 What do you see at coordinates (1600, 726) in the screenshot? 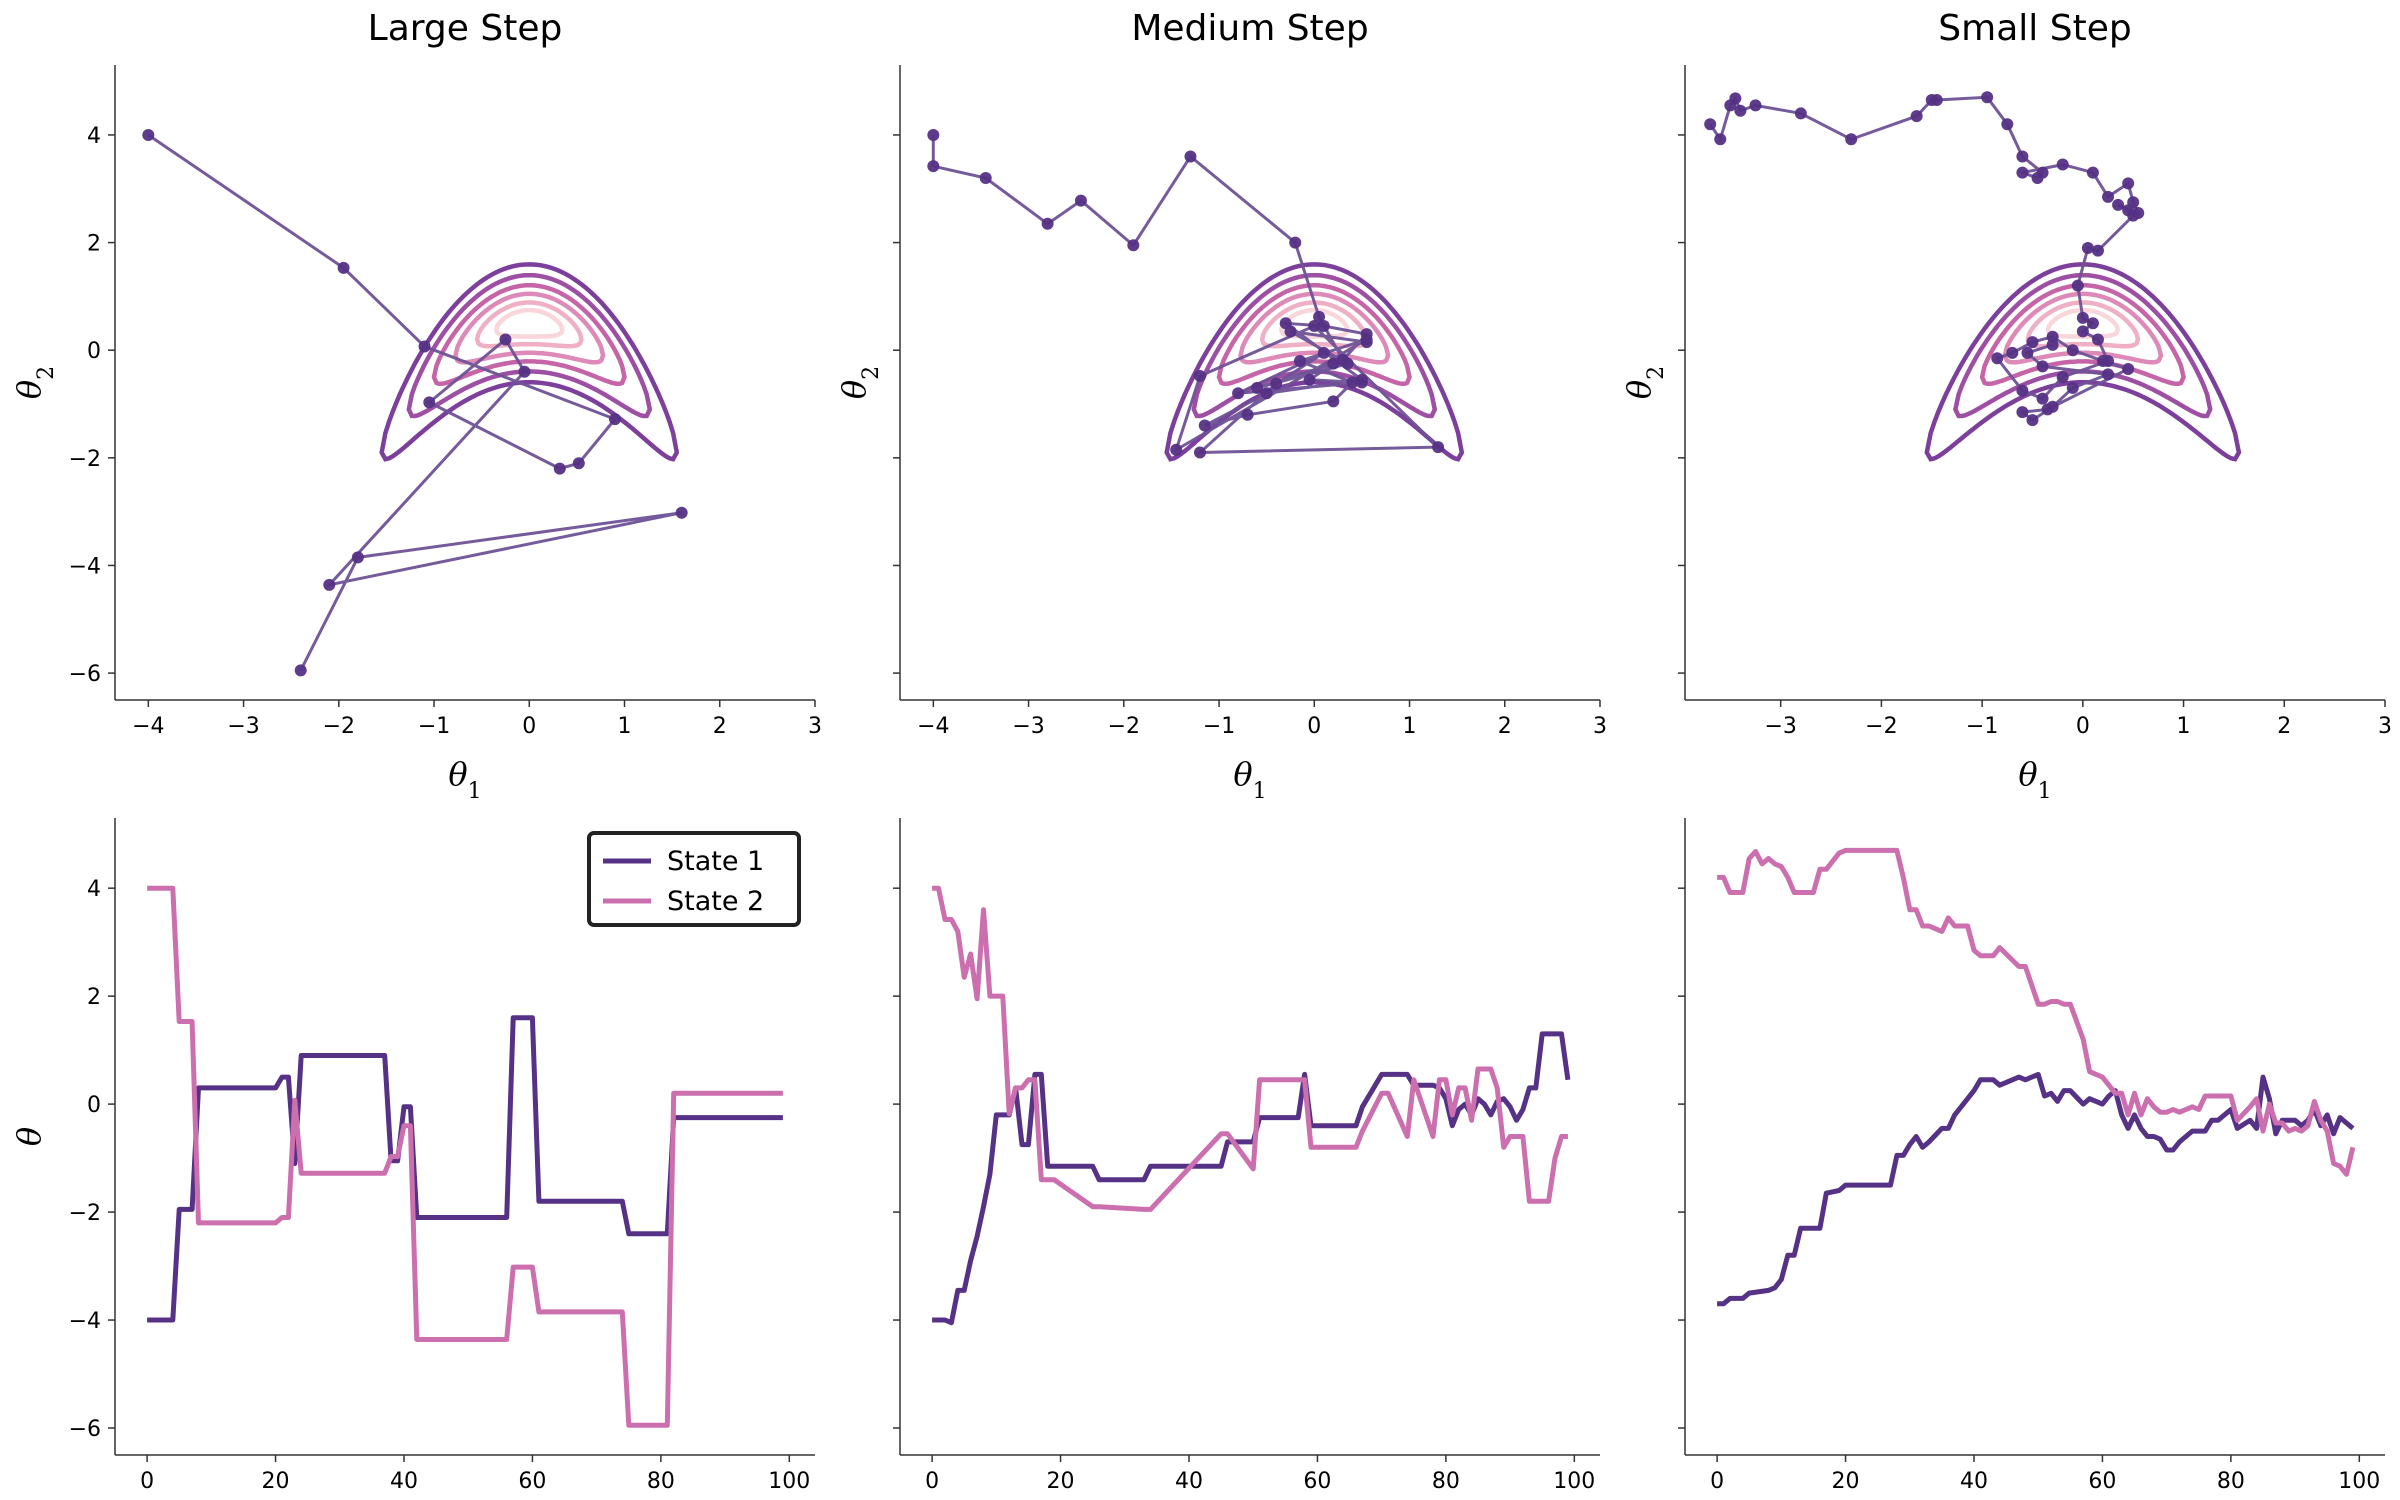
I see `x-tick-label: 3` at bounding box center [1600, 726].